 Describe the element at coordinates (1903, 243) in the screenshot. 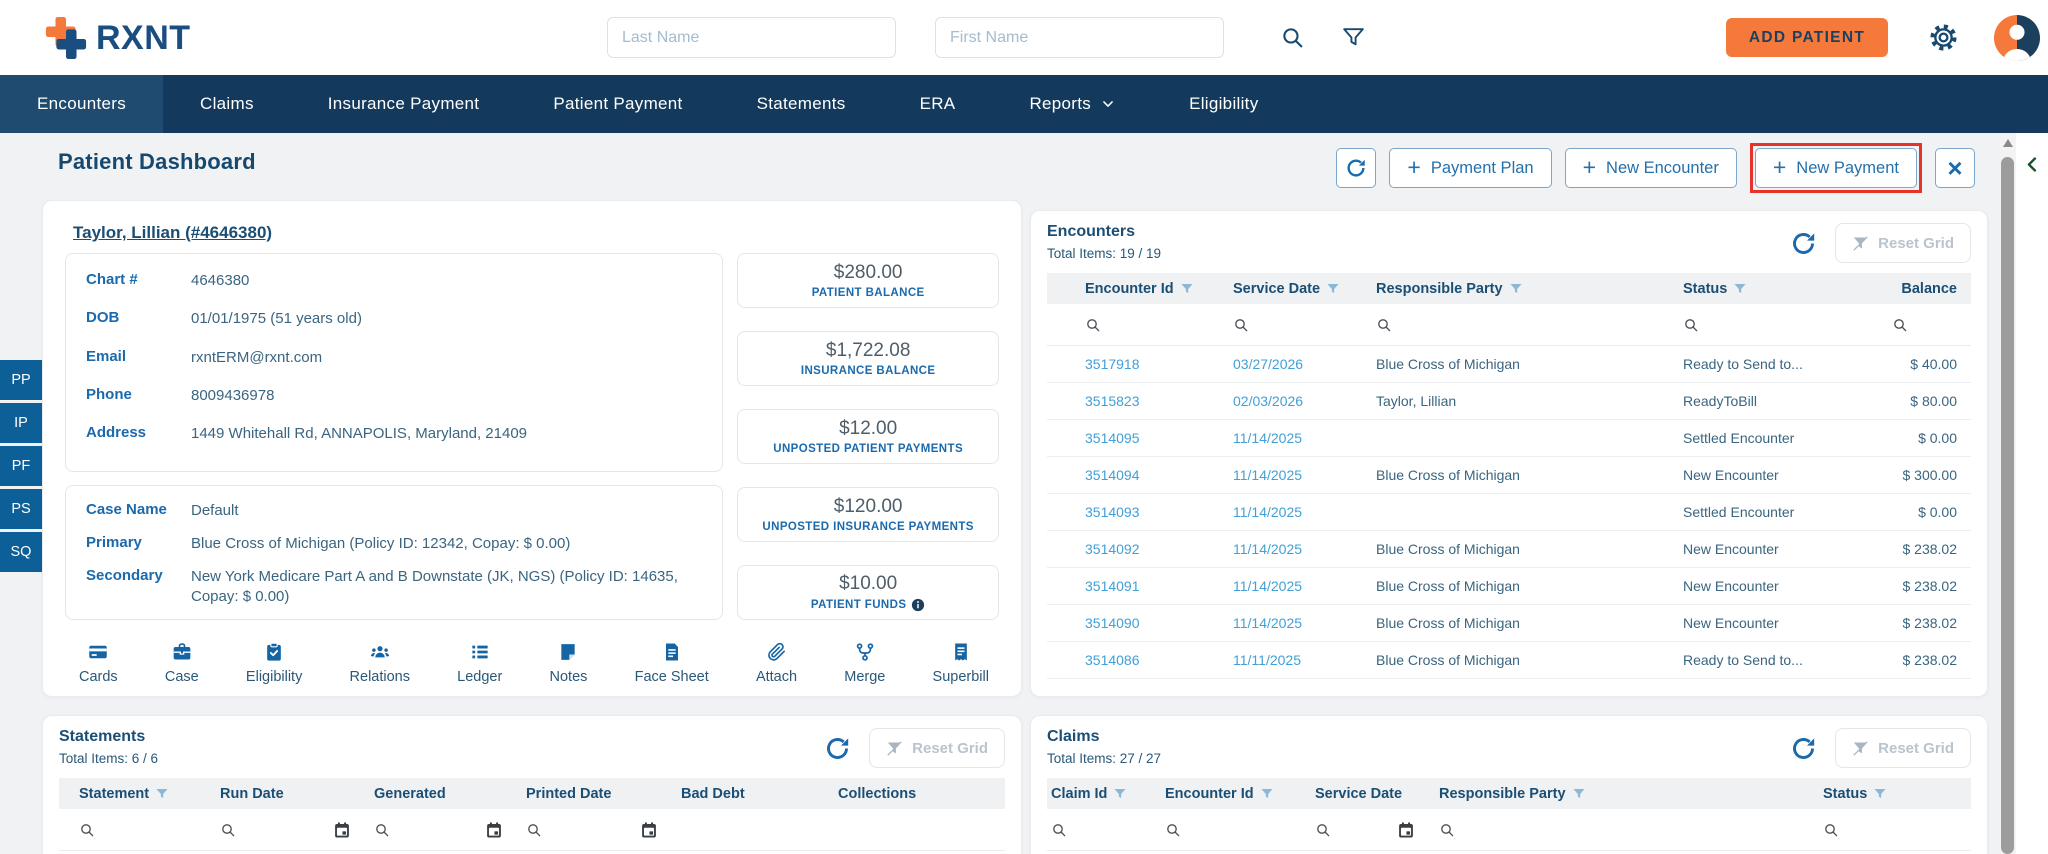

I see `encounters-reset-grid-button: Reset Grid` at that location.